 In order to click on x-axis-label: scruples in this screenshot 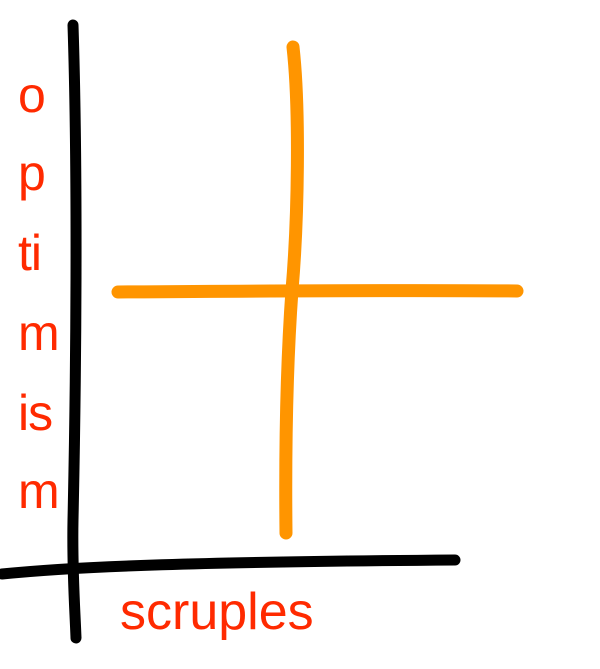, I will do `click(217, 612)`.